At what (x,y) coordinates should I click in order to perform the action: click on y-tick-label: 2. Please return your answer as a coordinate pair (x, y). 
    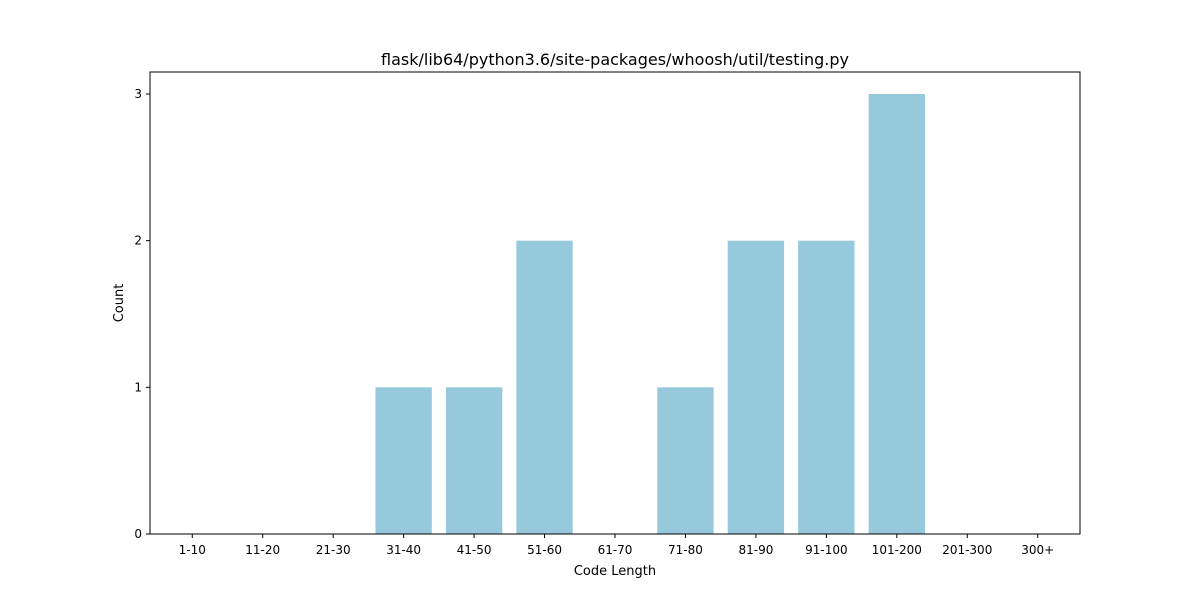
    Looking at the image, I should click on (138, 241).